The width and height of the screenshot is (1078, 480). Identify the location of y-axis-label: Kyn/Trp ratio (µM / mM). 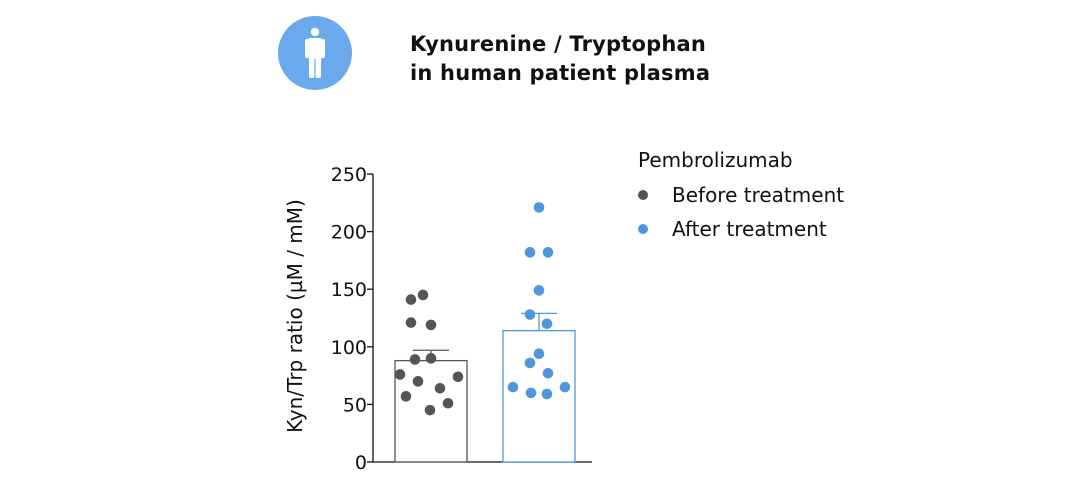
(295, 316).